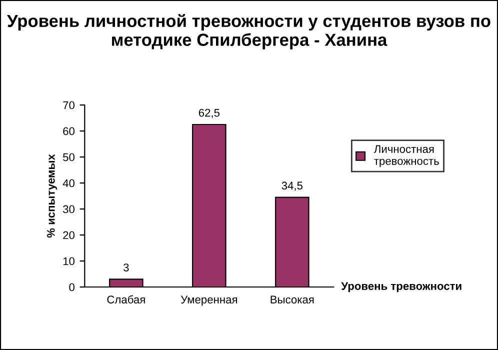 The width and height of the screenshot is (498, 350). I want to click on y-tick-label: 60, so click(69, 131).